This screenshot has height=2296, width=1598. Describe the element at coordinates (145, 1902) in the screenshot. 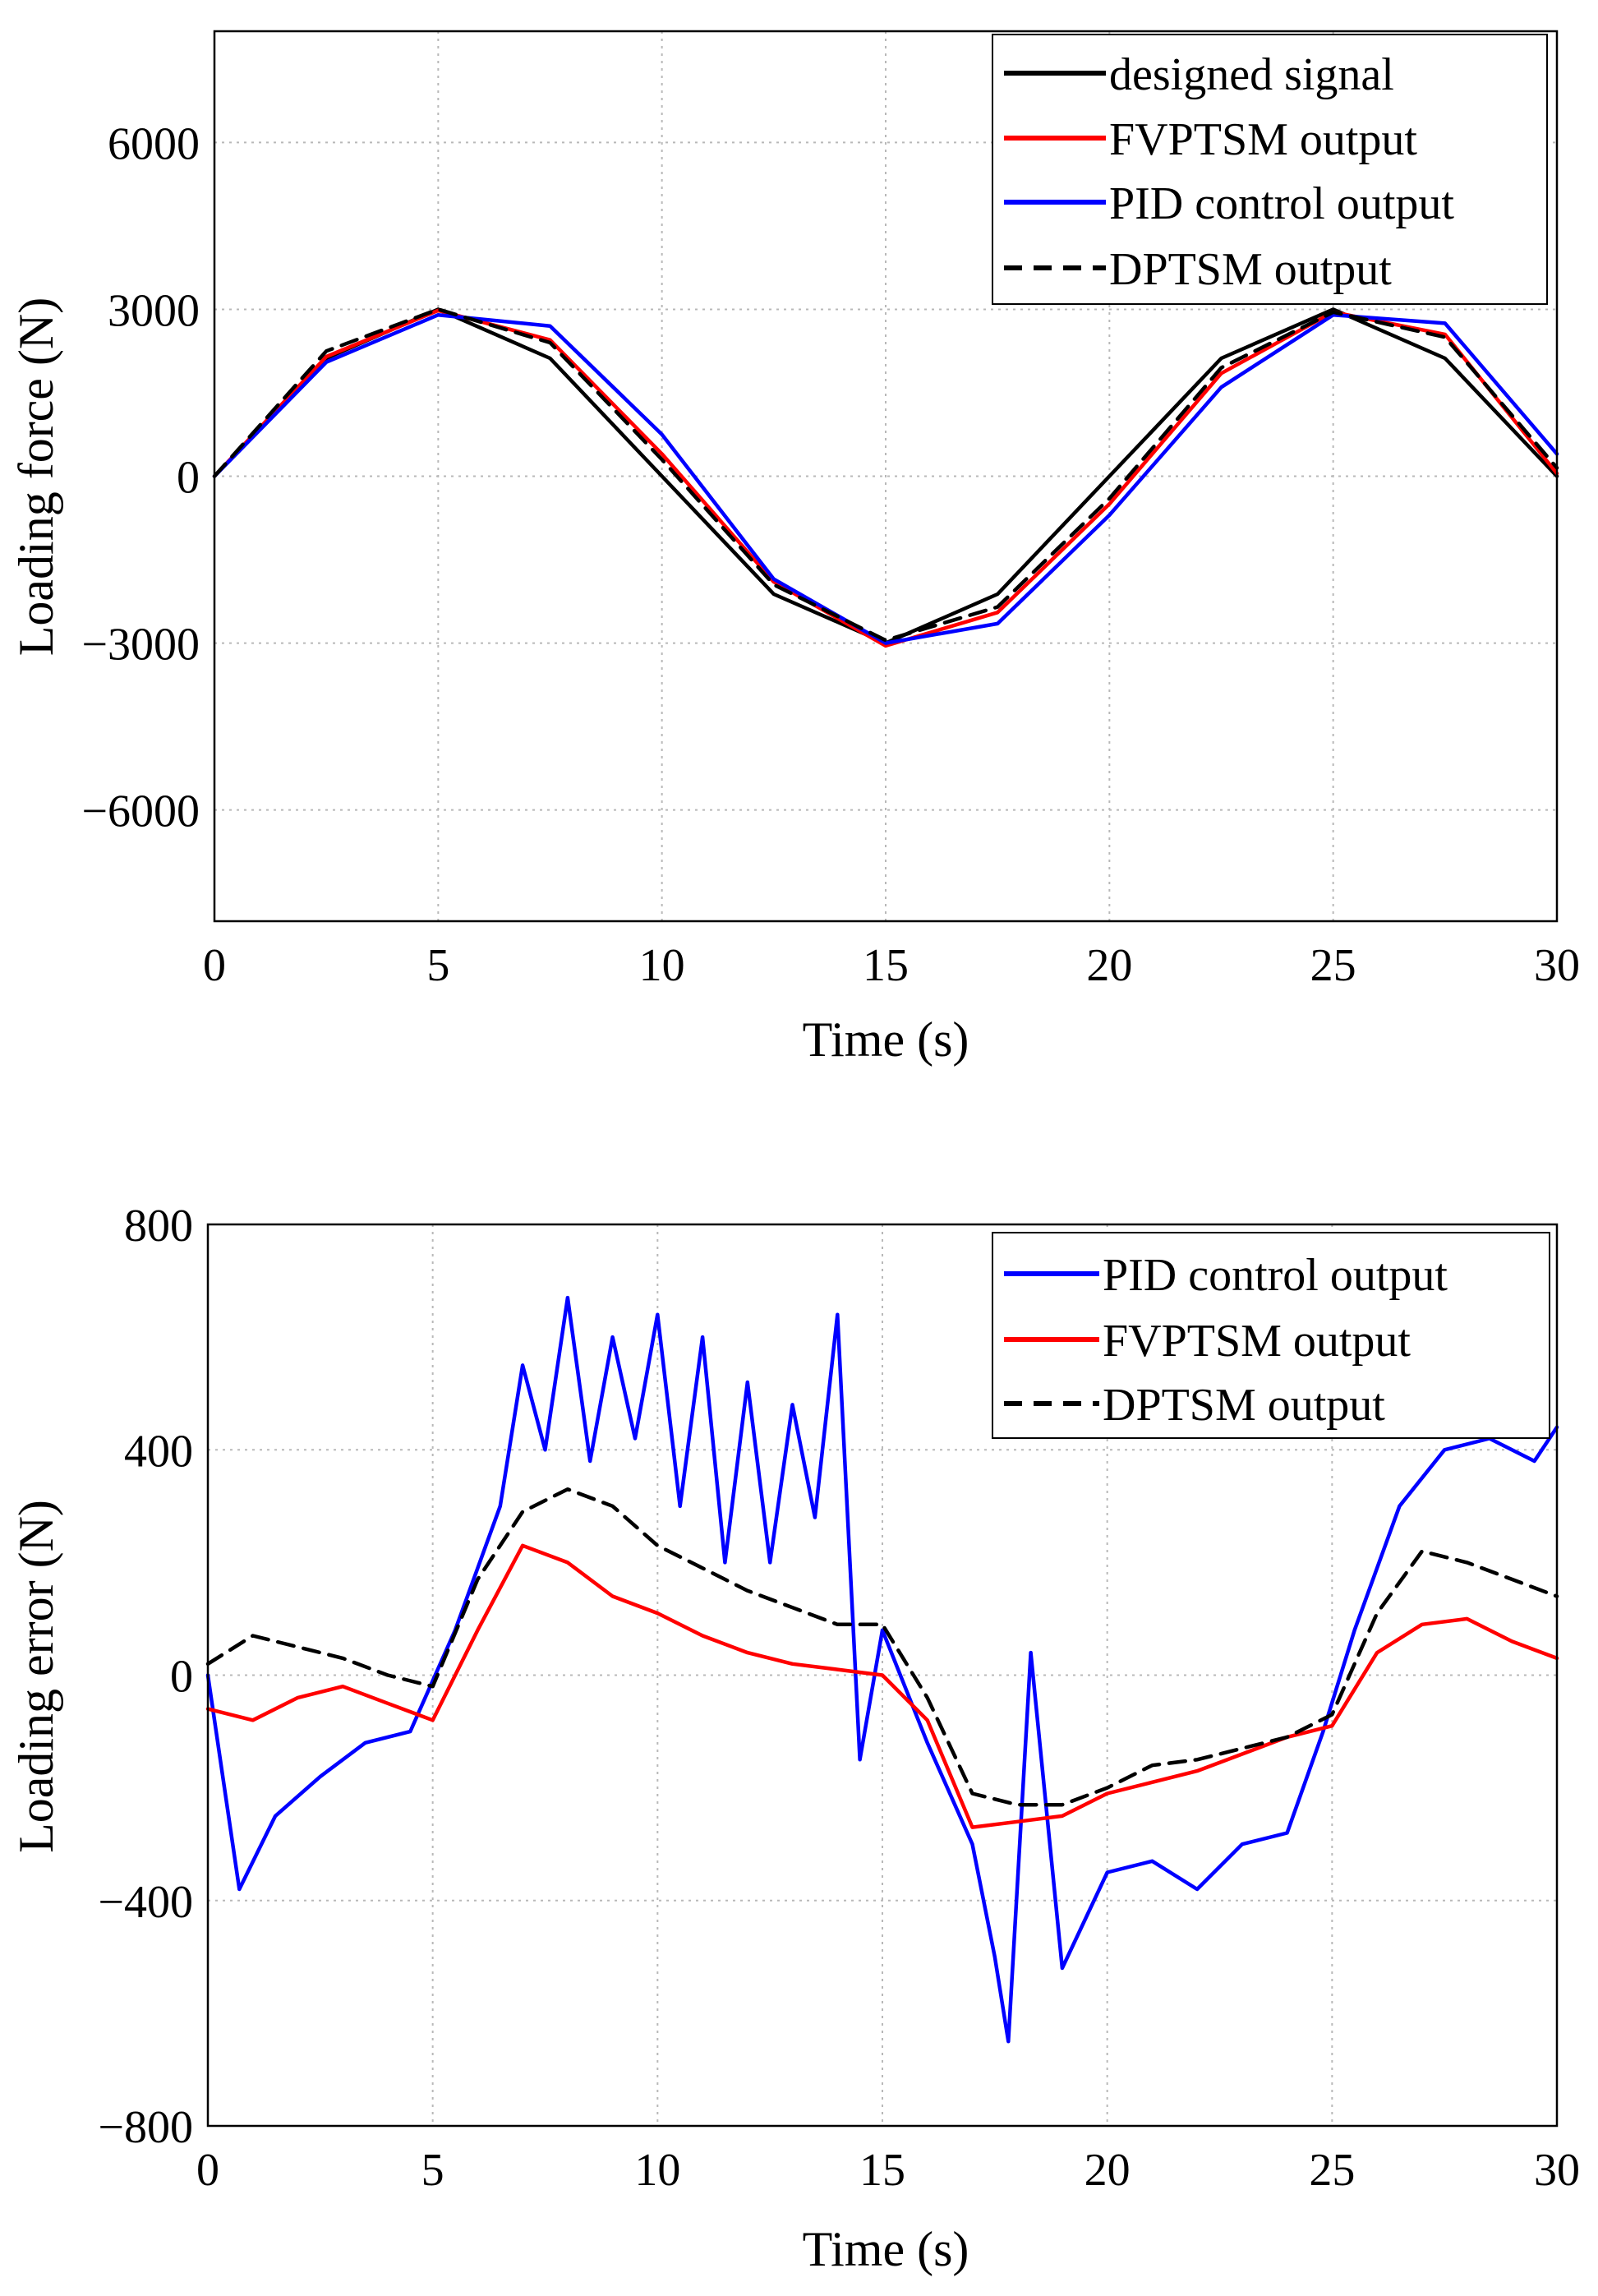

I see `y-tick-label: −400` at that location.